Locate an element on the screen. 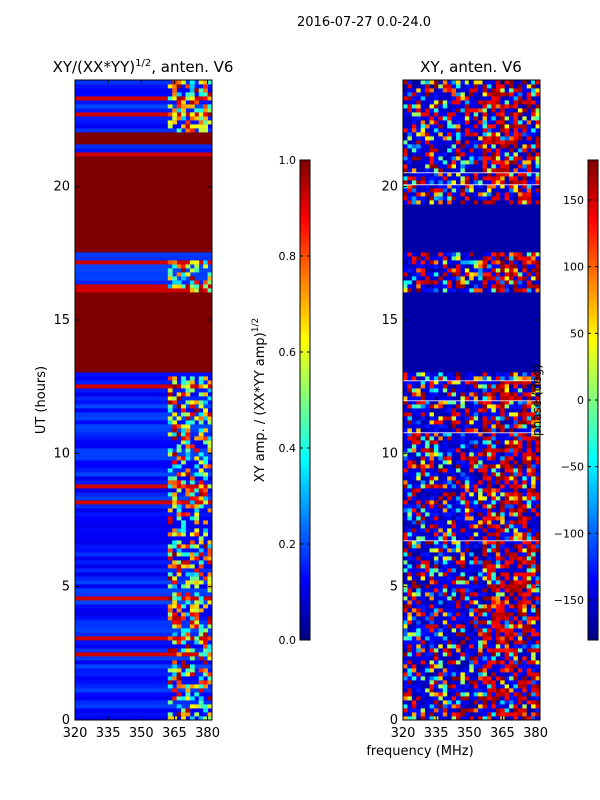 The height and width of the screenshot is (800, 600). right-colorbar-tick-label: −150 is located at coordinates (569, 600).